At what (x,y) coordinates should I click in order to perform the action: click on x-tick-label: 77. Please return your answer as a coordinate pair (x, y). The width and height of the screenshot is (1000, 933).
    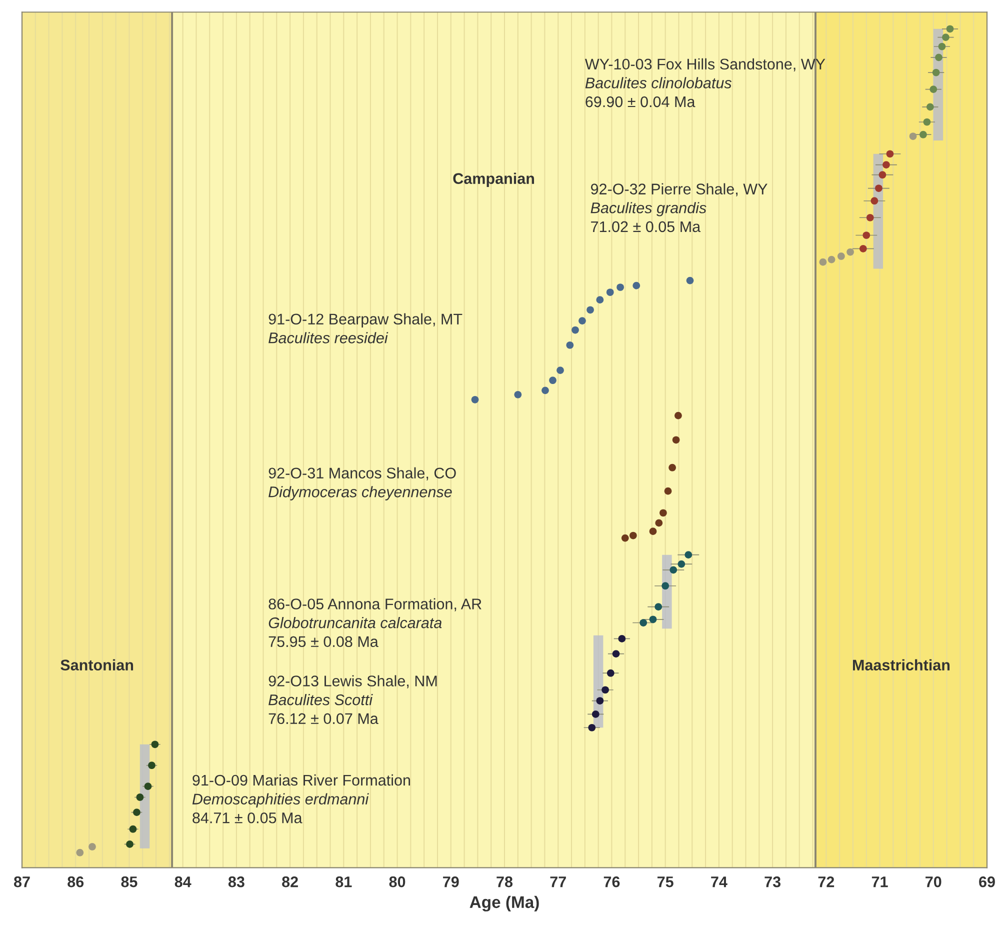
    Looking at the image, I should click on (558, 882).